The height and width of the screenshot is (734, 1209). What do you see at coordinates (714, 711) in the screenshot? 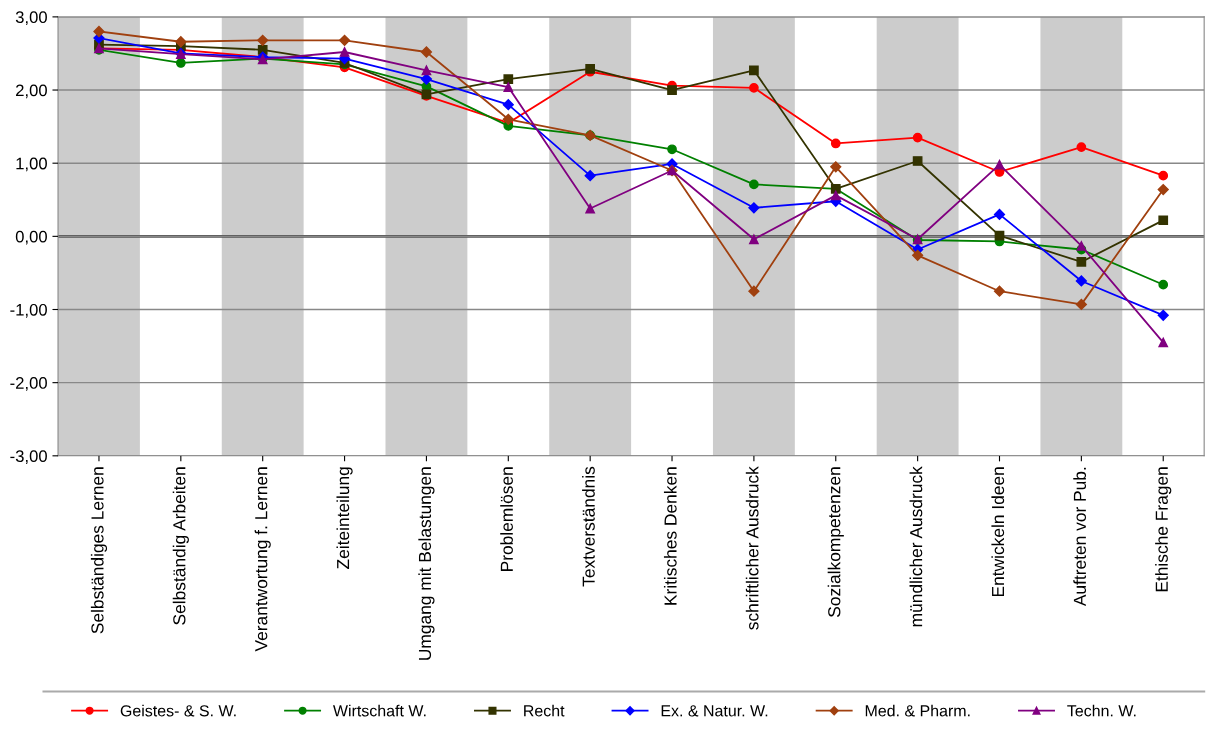
I see `legend-label: Ex. & Natur. W.` at bounding box center [714, 711].